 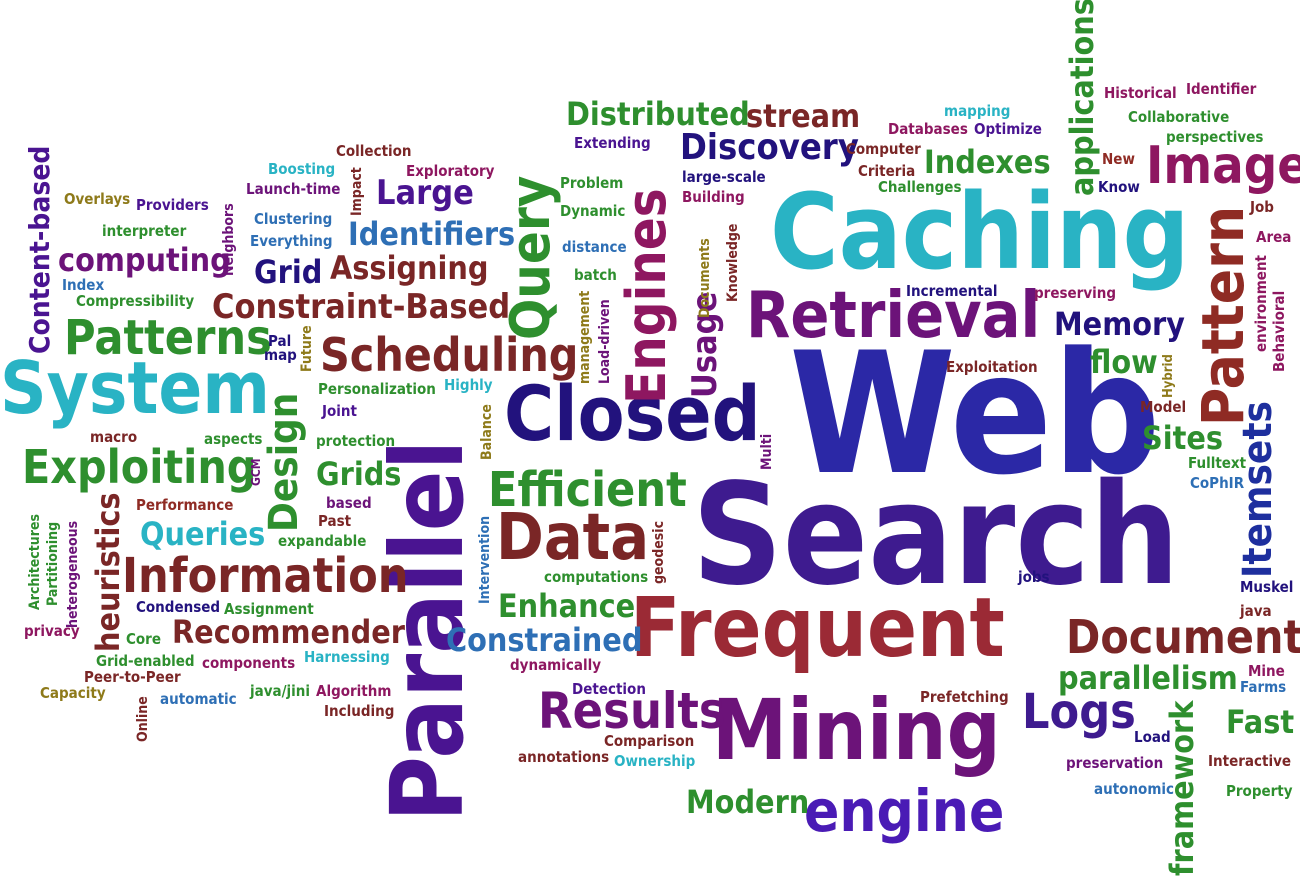 What do you see at coordinates (1168, 376) in the screenshot?
I see `cloud-word: Hybrid` at bounding box center [1168, 376].